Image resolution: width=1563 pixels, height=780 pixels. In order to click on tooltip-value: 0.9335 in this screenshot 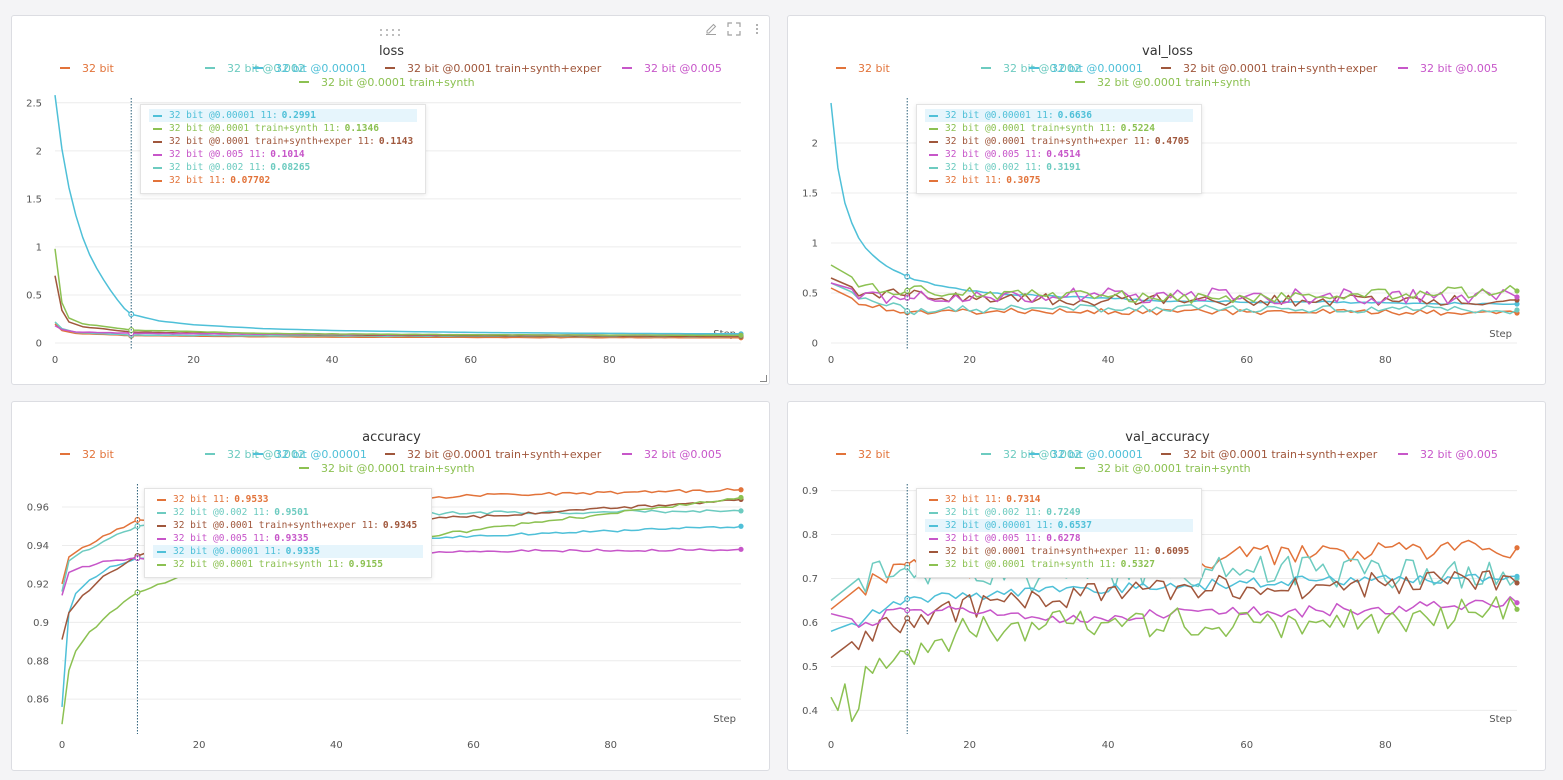, I will do `click(291, 538)`.